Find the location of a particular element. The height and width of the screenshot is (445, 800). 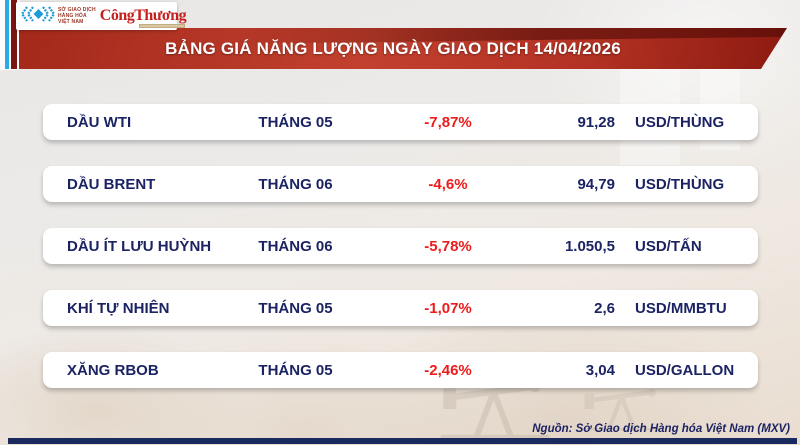

congthuong-wordmark-text: CôngThương is located at coordinates (143, 15).